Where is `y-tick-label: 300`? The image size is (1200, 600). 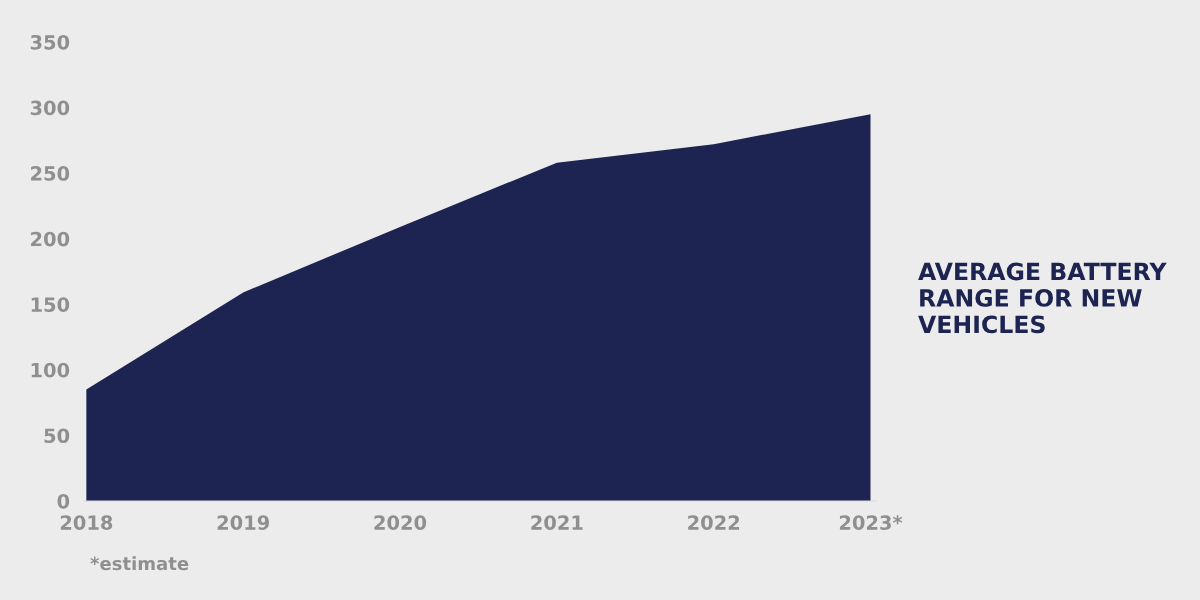
y-tick-label: 300 is located at coordinates (50, 108).